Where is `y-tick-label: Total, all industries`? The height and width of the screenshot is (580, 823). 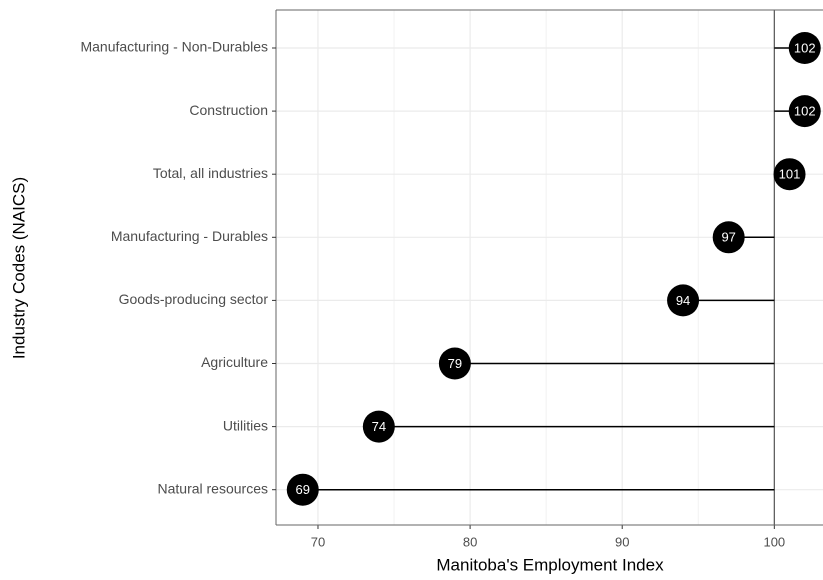
y-tick-label: Total, all industries is located at coordinates (210, 173).